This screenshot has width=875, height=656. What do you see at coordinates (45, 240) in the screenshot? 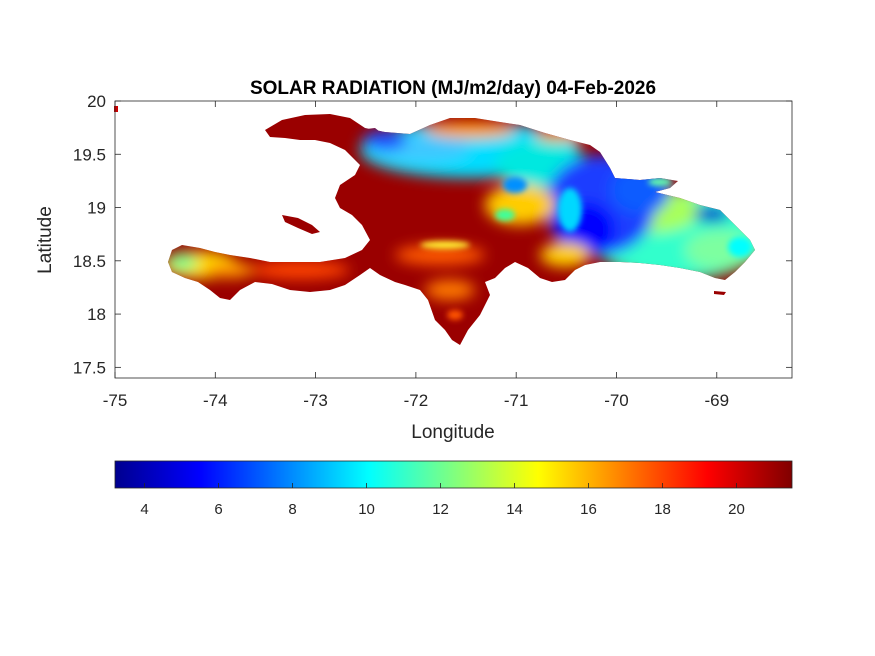
I see `y-axis-label: Latitude` at bounding box center [45, 240].